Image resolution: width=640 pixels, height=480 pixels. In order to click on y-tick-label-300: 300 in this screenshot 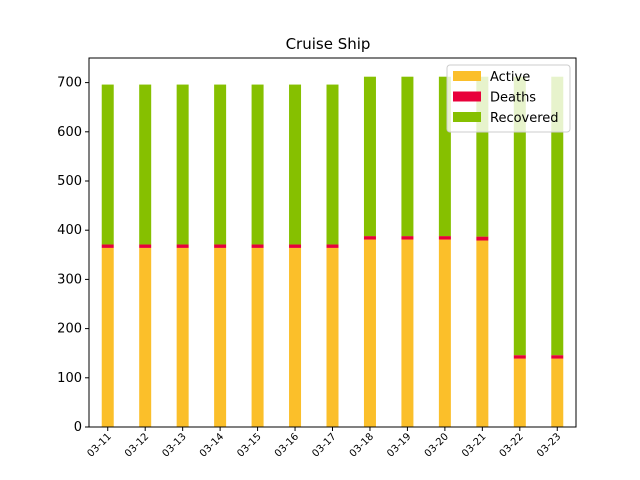, I will do `click(69, 279)`.